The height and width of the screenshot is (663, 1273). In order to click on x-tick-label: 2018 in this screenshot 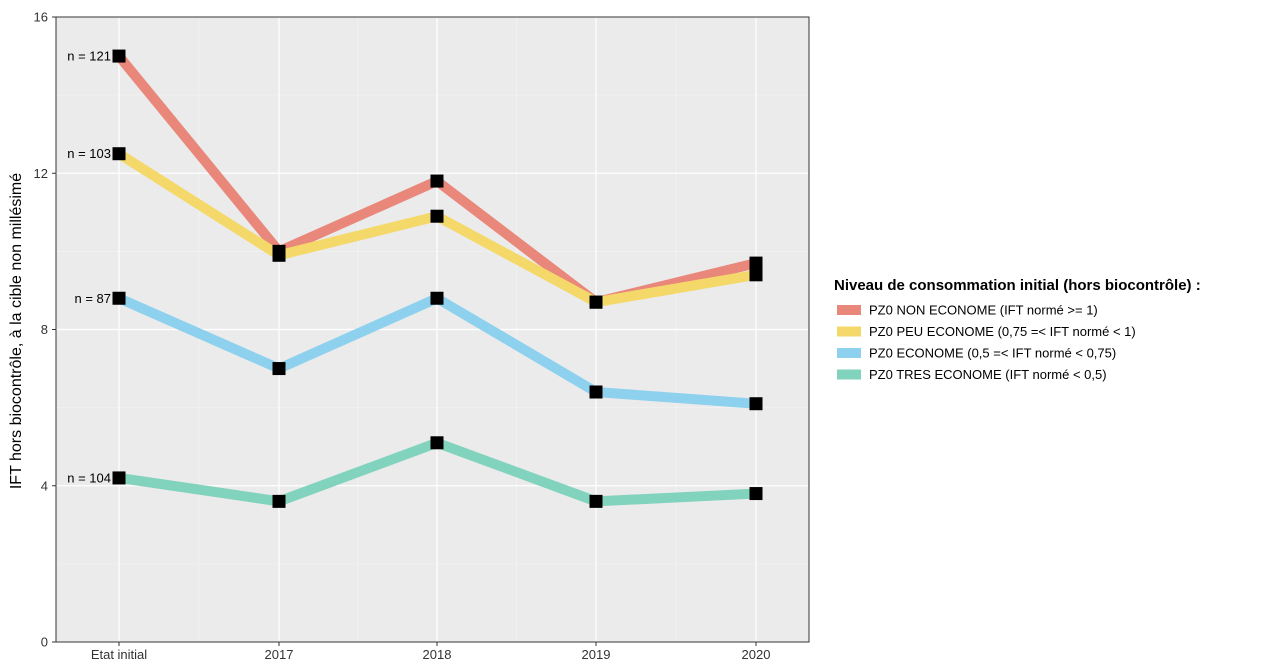, I will do `click(437, 654)`.